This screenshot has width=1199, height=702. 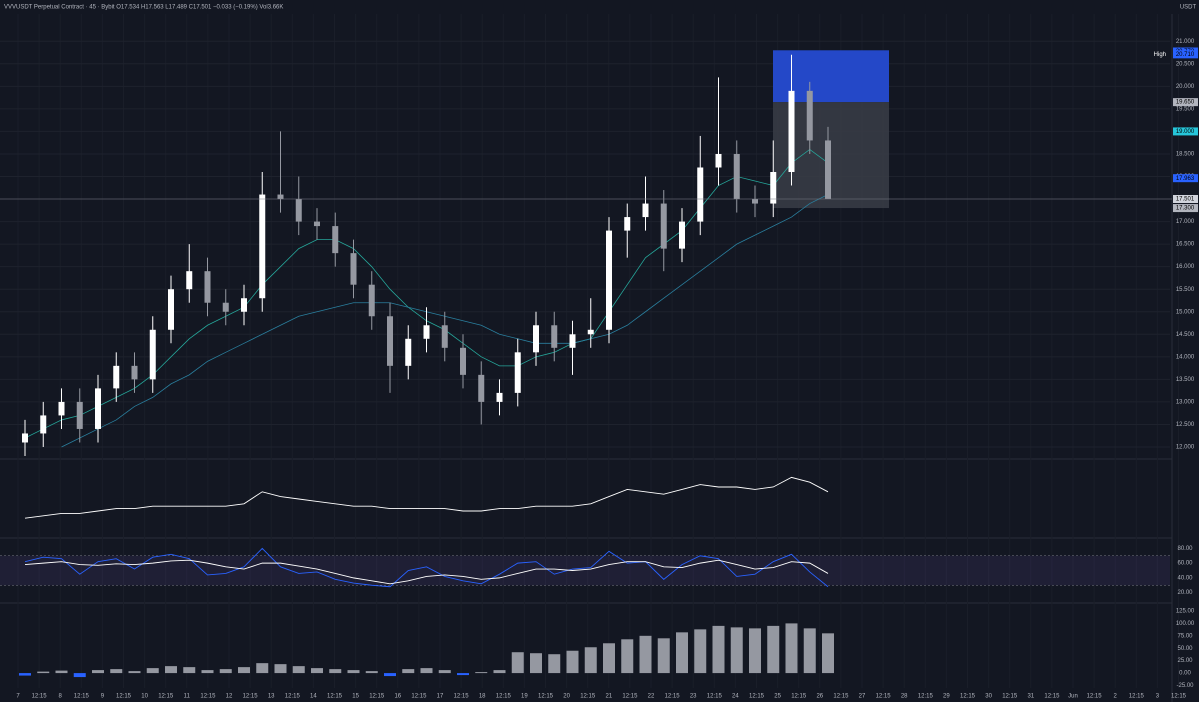 What do you see at coordinates (1188, 8) in the screenshot?
I see `currency: USDT` at bounding box center [1188, 8].